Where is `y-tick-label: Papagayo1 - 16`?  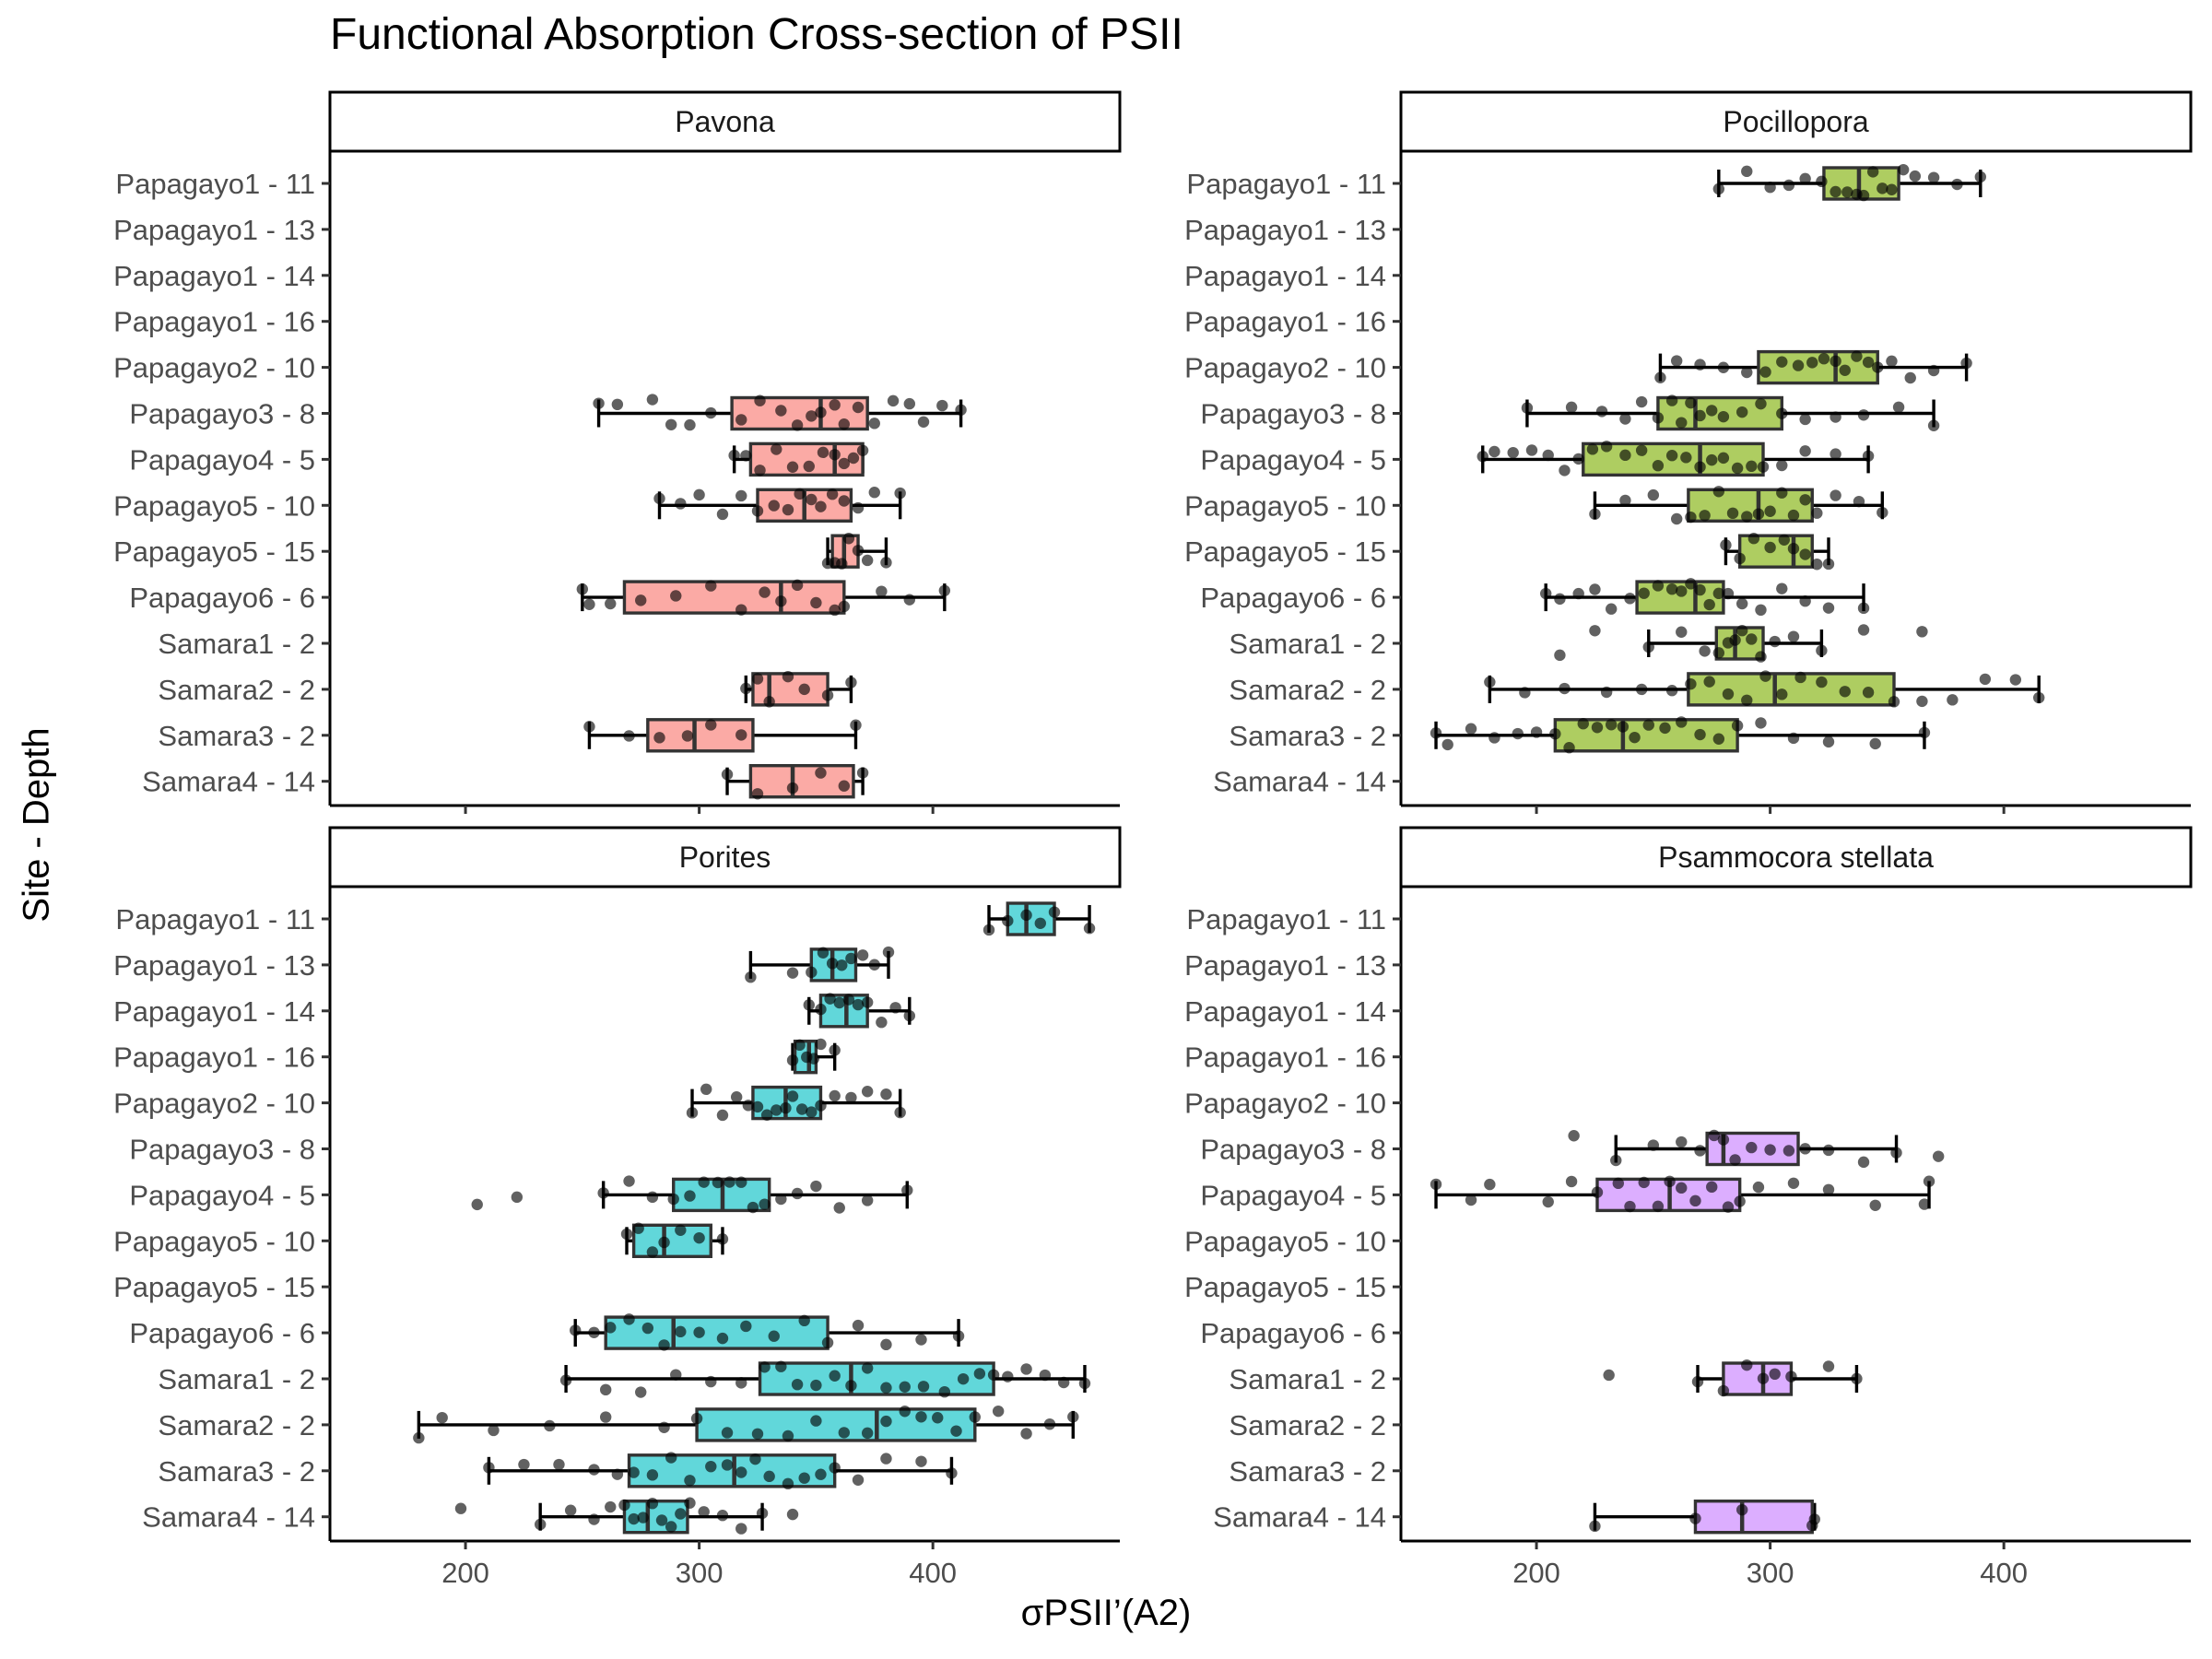
y-tick-label: Papagayo1 - 16 is located at coordinates (1285, 322).